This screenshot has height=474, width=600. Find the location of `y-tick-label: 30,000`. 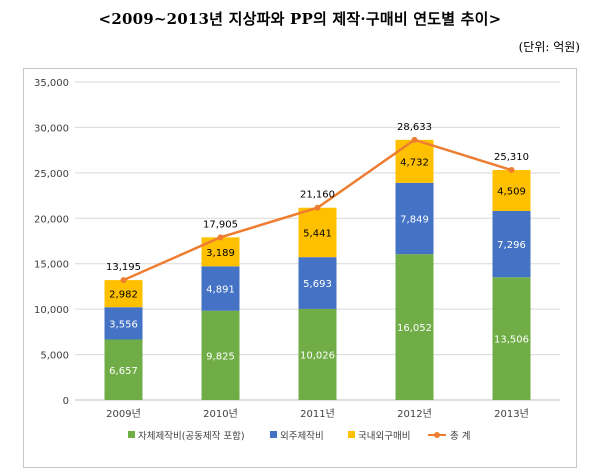

y-tick-label: 30,000 is located at coordinates (51, 128).